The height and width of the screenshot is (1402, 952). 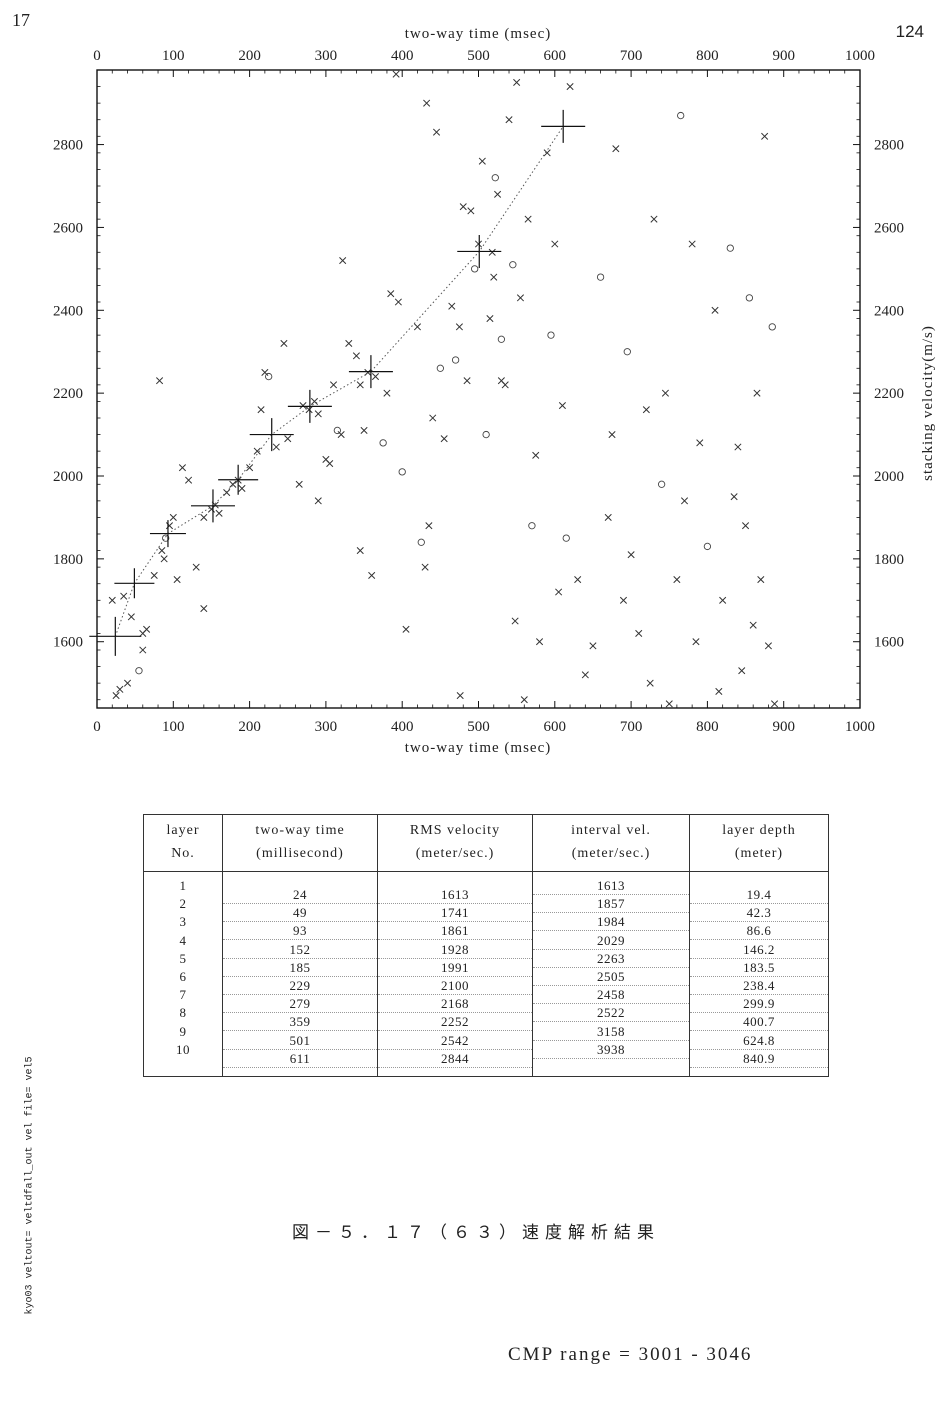 I want to click on table-cell: 6, so click(x=183, y=976).